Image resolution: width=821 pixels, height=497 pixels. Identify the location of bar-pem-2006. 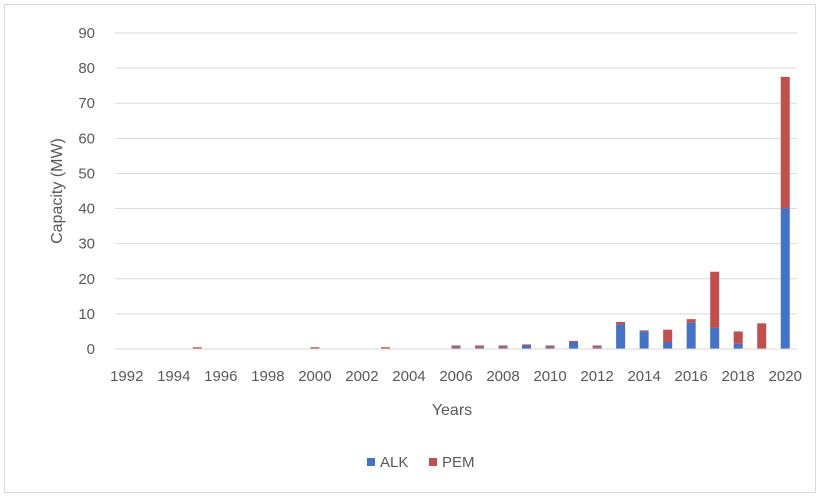
(456, 346).